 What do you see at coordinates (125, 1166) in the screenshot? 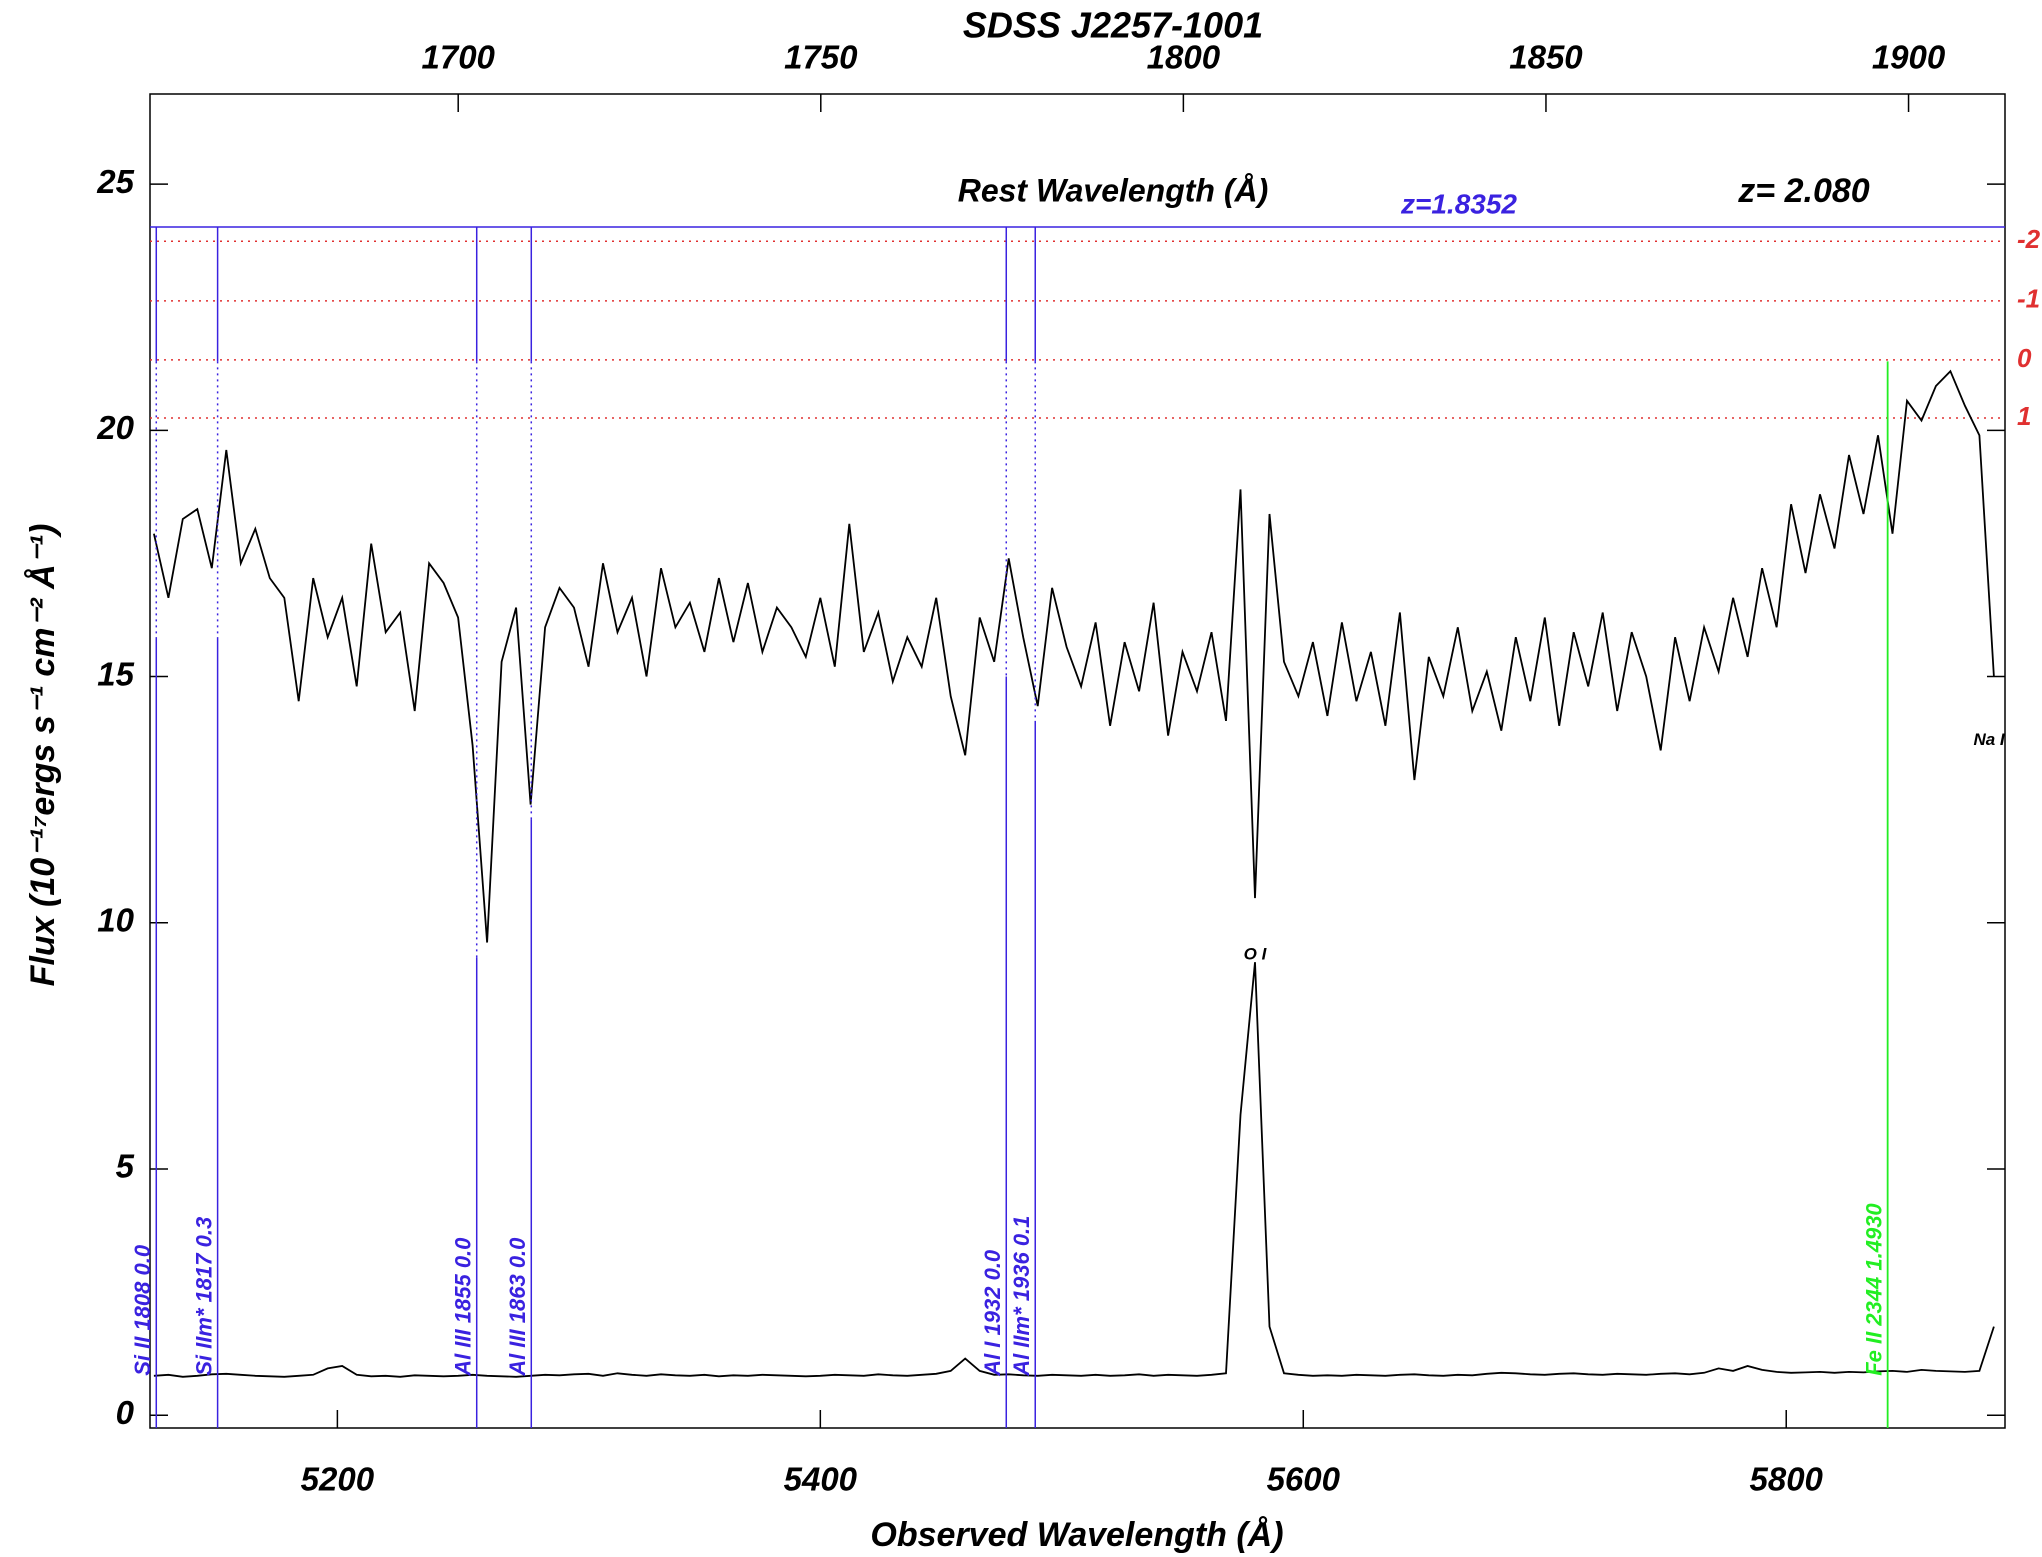
I see `y-tick-label: 5` at bounding box center [125, 1166].